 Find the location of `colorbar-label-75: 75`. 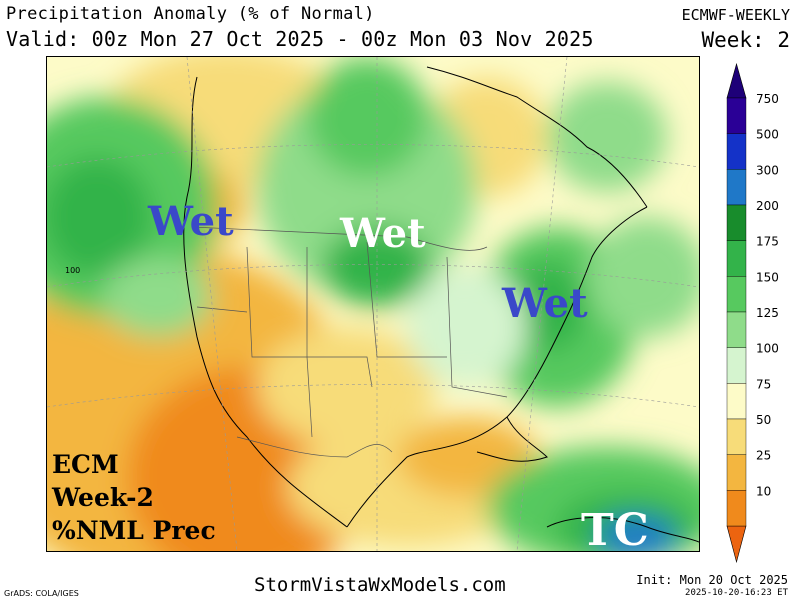

colorbar-label-75: 75 is located at coordinates (763, 384).